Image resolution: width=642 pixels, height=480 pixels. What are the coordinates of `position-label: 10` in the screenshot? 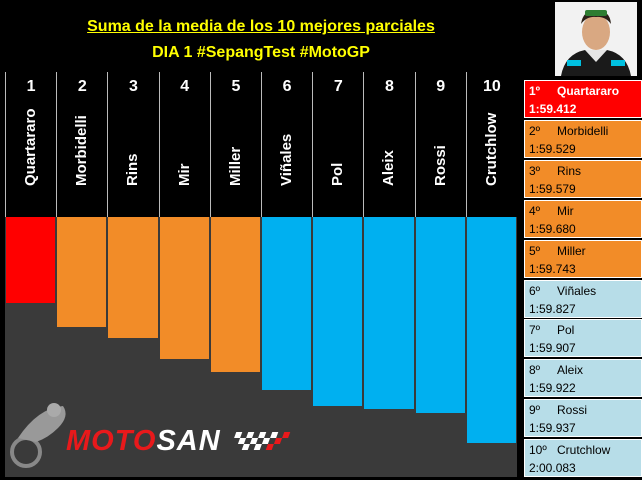 It's located at (491, 86).